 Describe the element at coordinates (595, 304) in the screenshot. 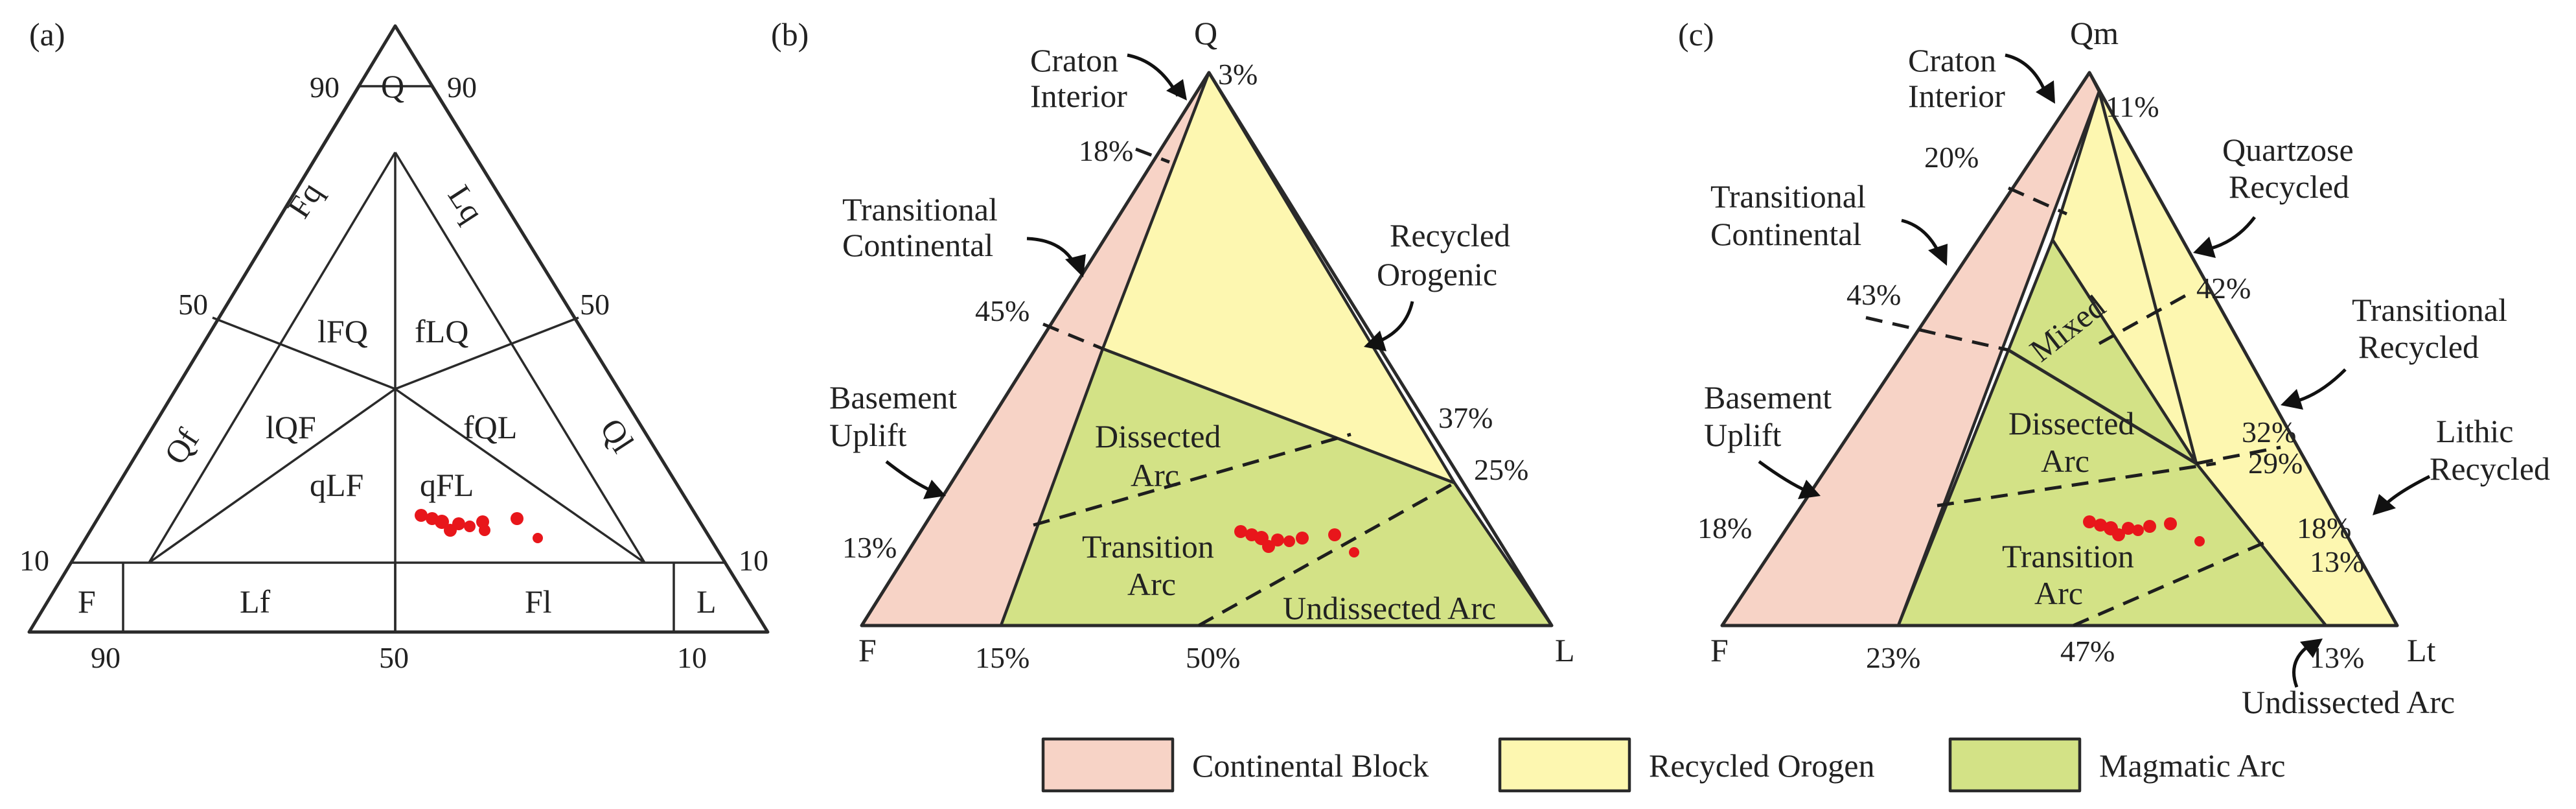

I see `panel-a-tick-mid-right: 50` at that location.